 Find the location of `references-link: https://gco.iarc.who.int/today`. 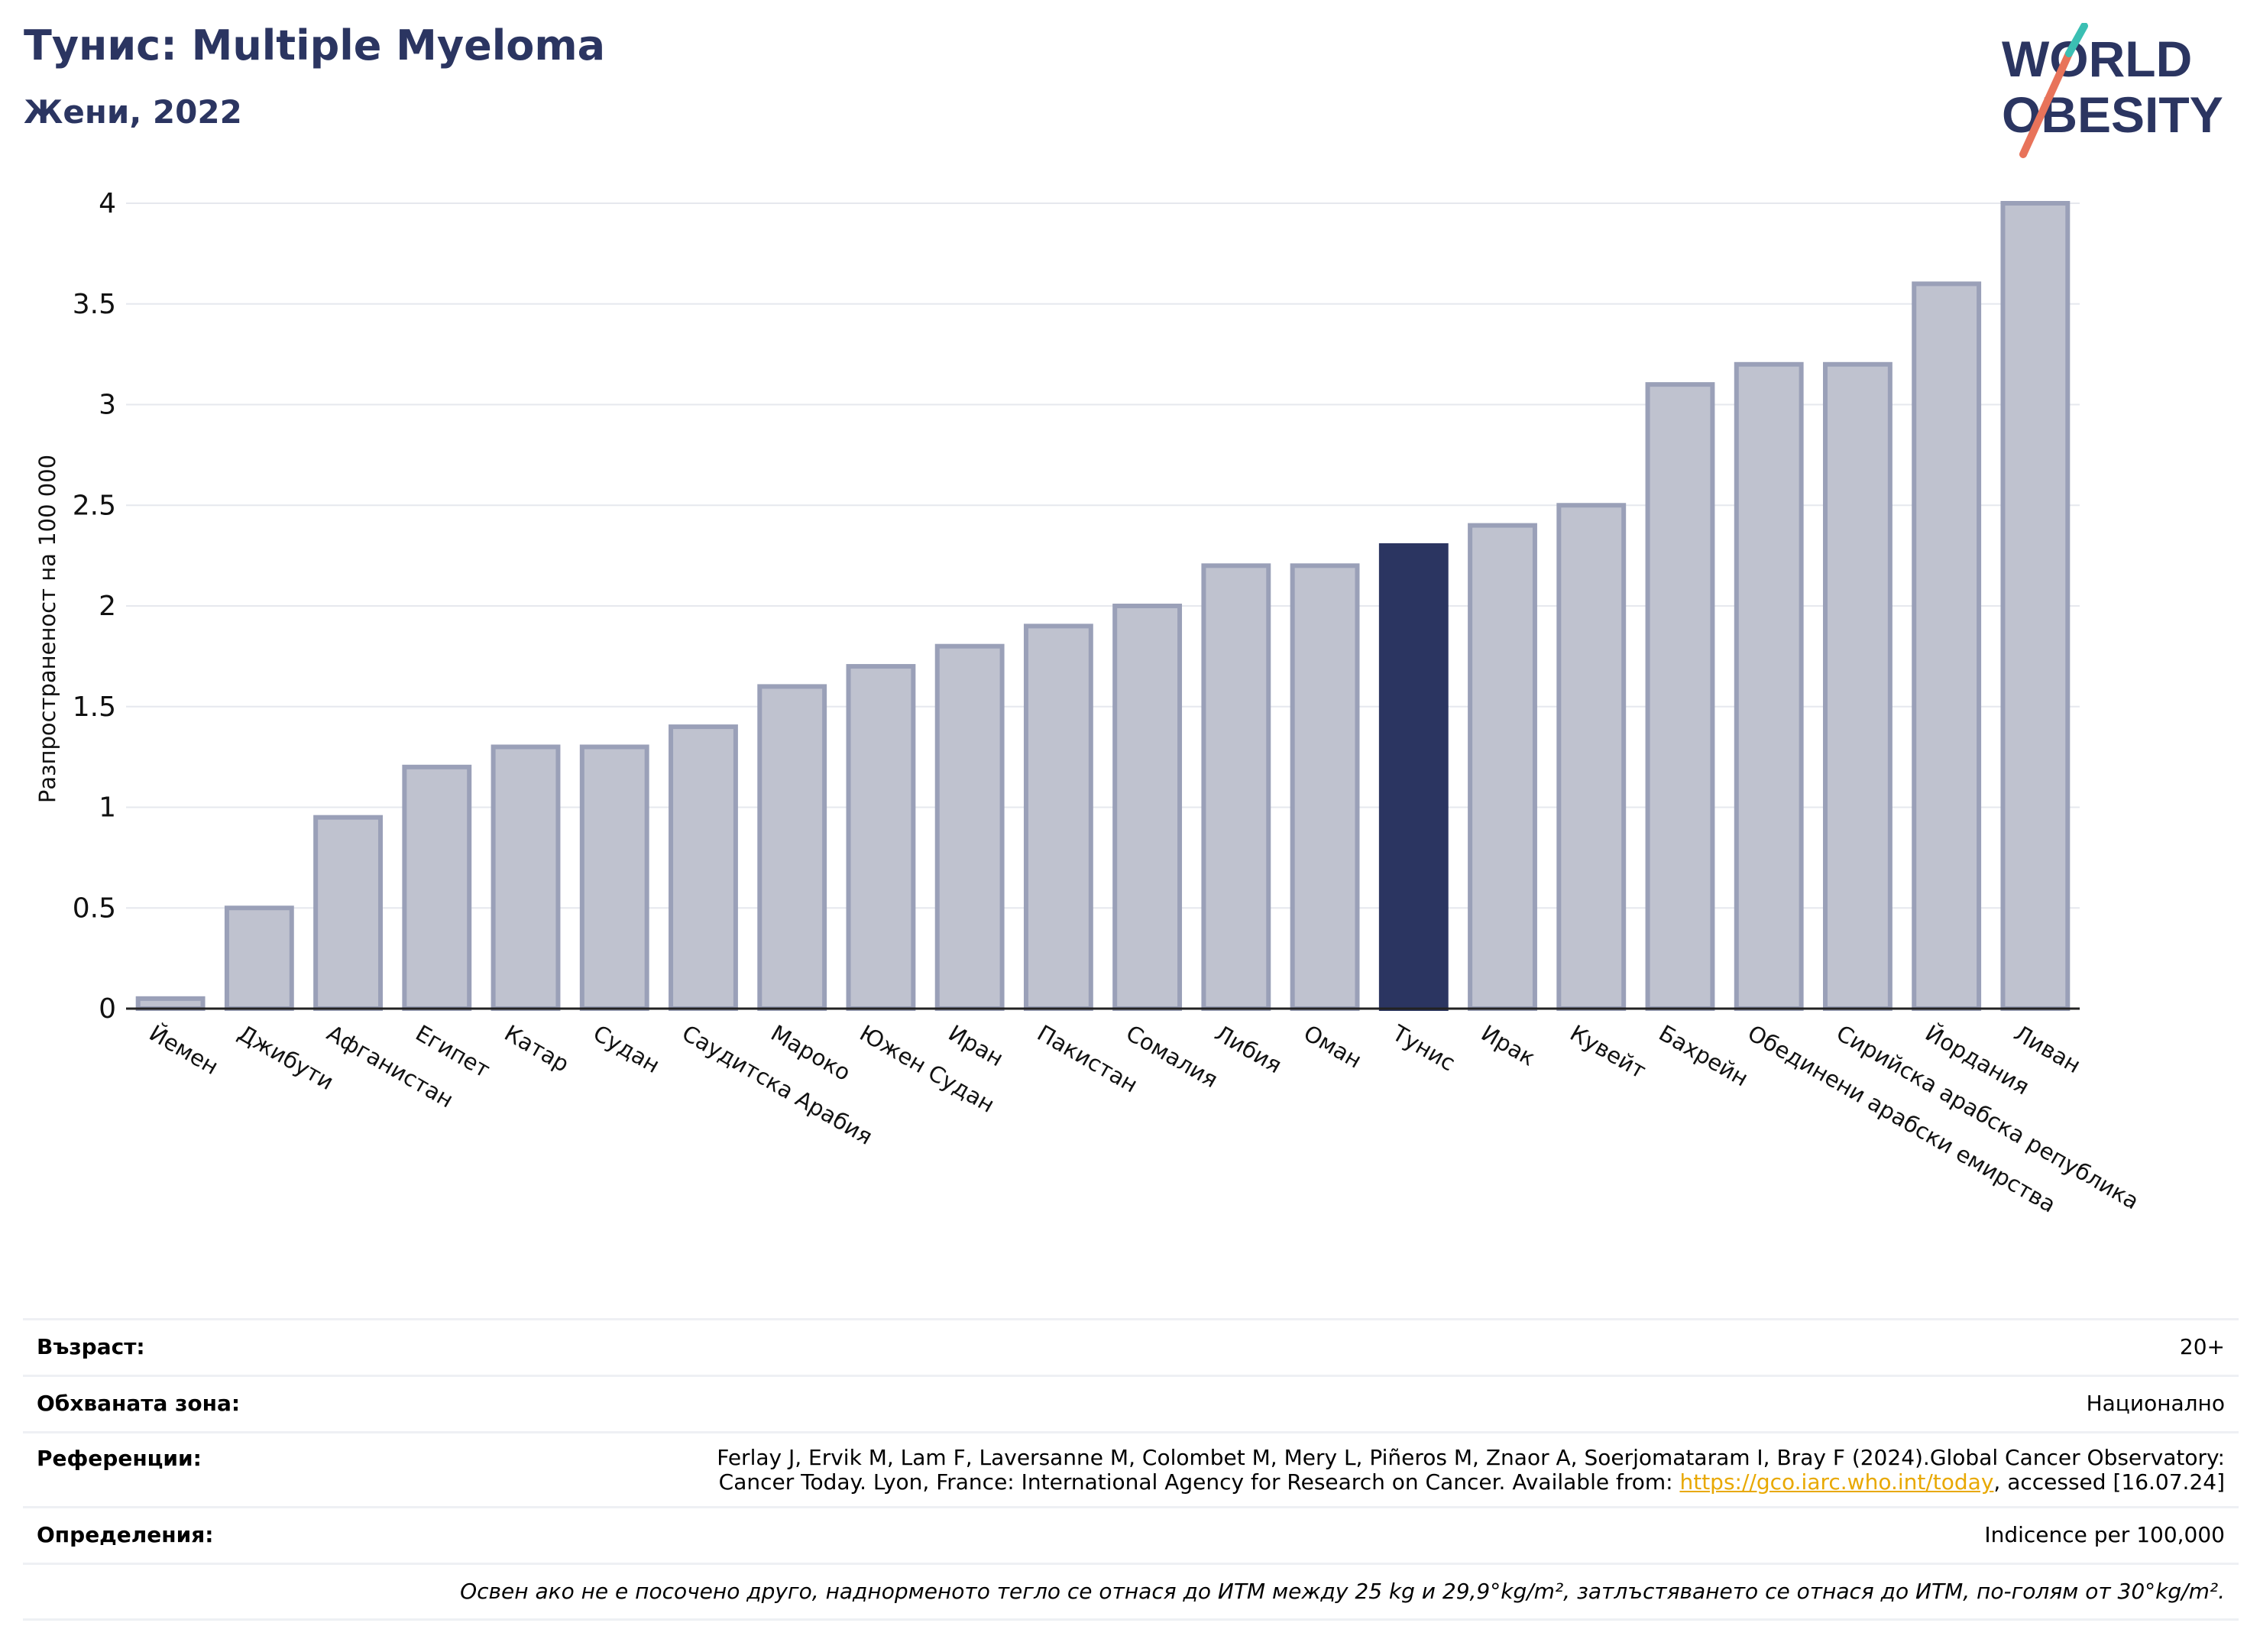

references-link: https://gco.iarc.who.int/today is located at coordinates (1836, 1482).